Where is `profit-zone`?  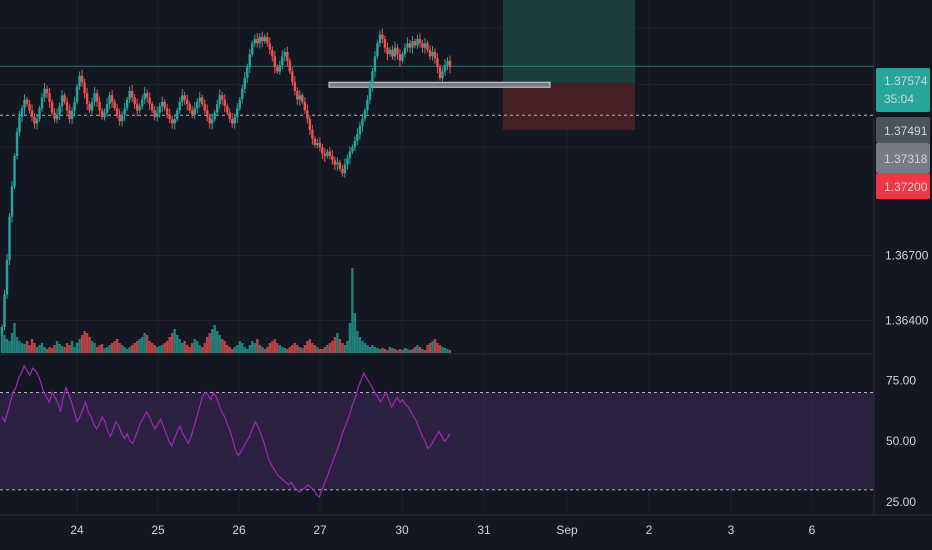
profit-zone is located at coordinates (569, 42).